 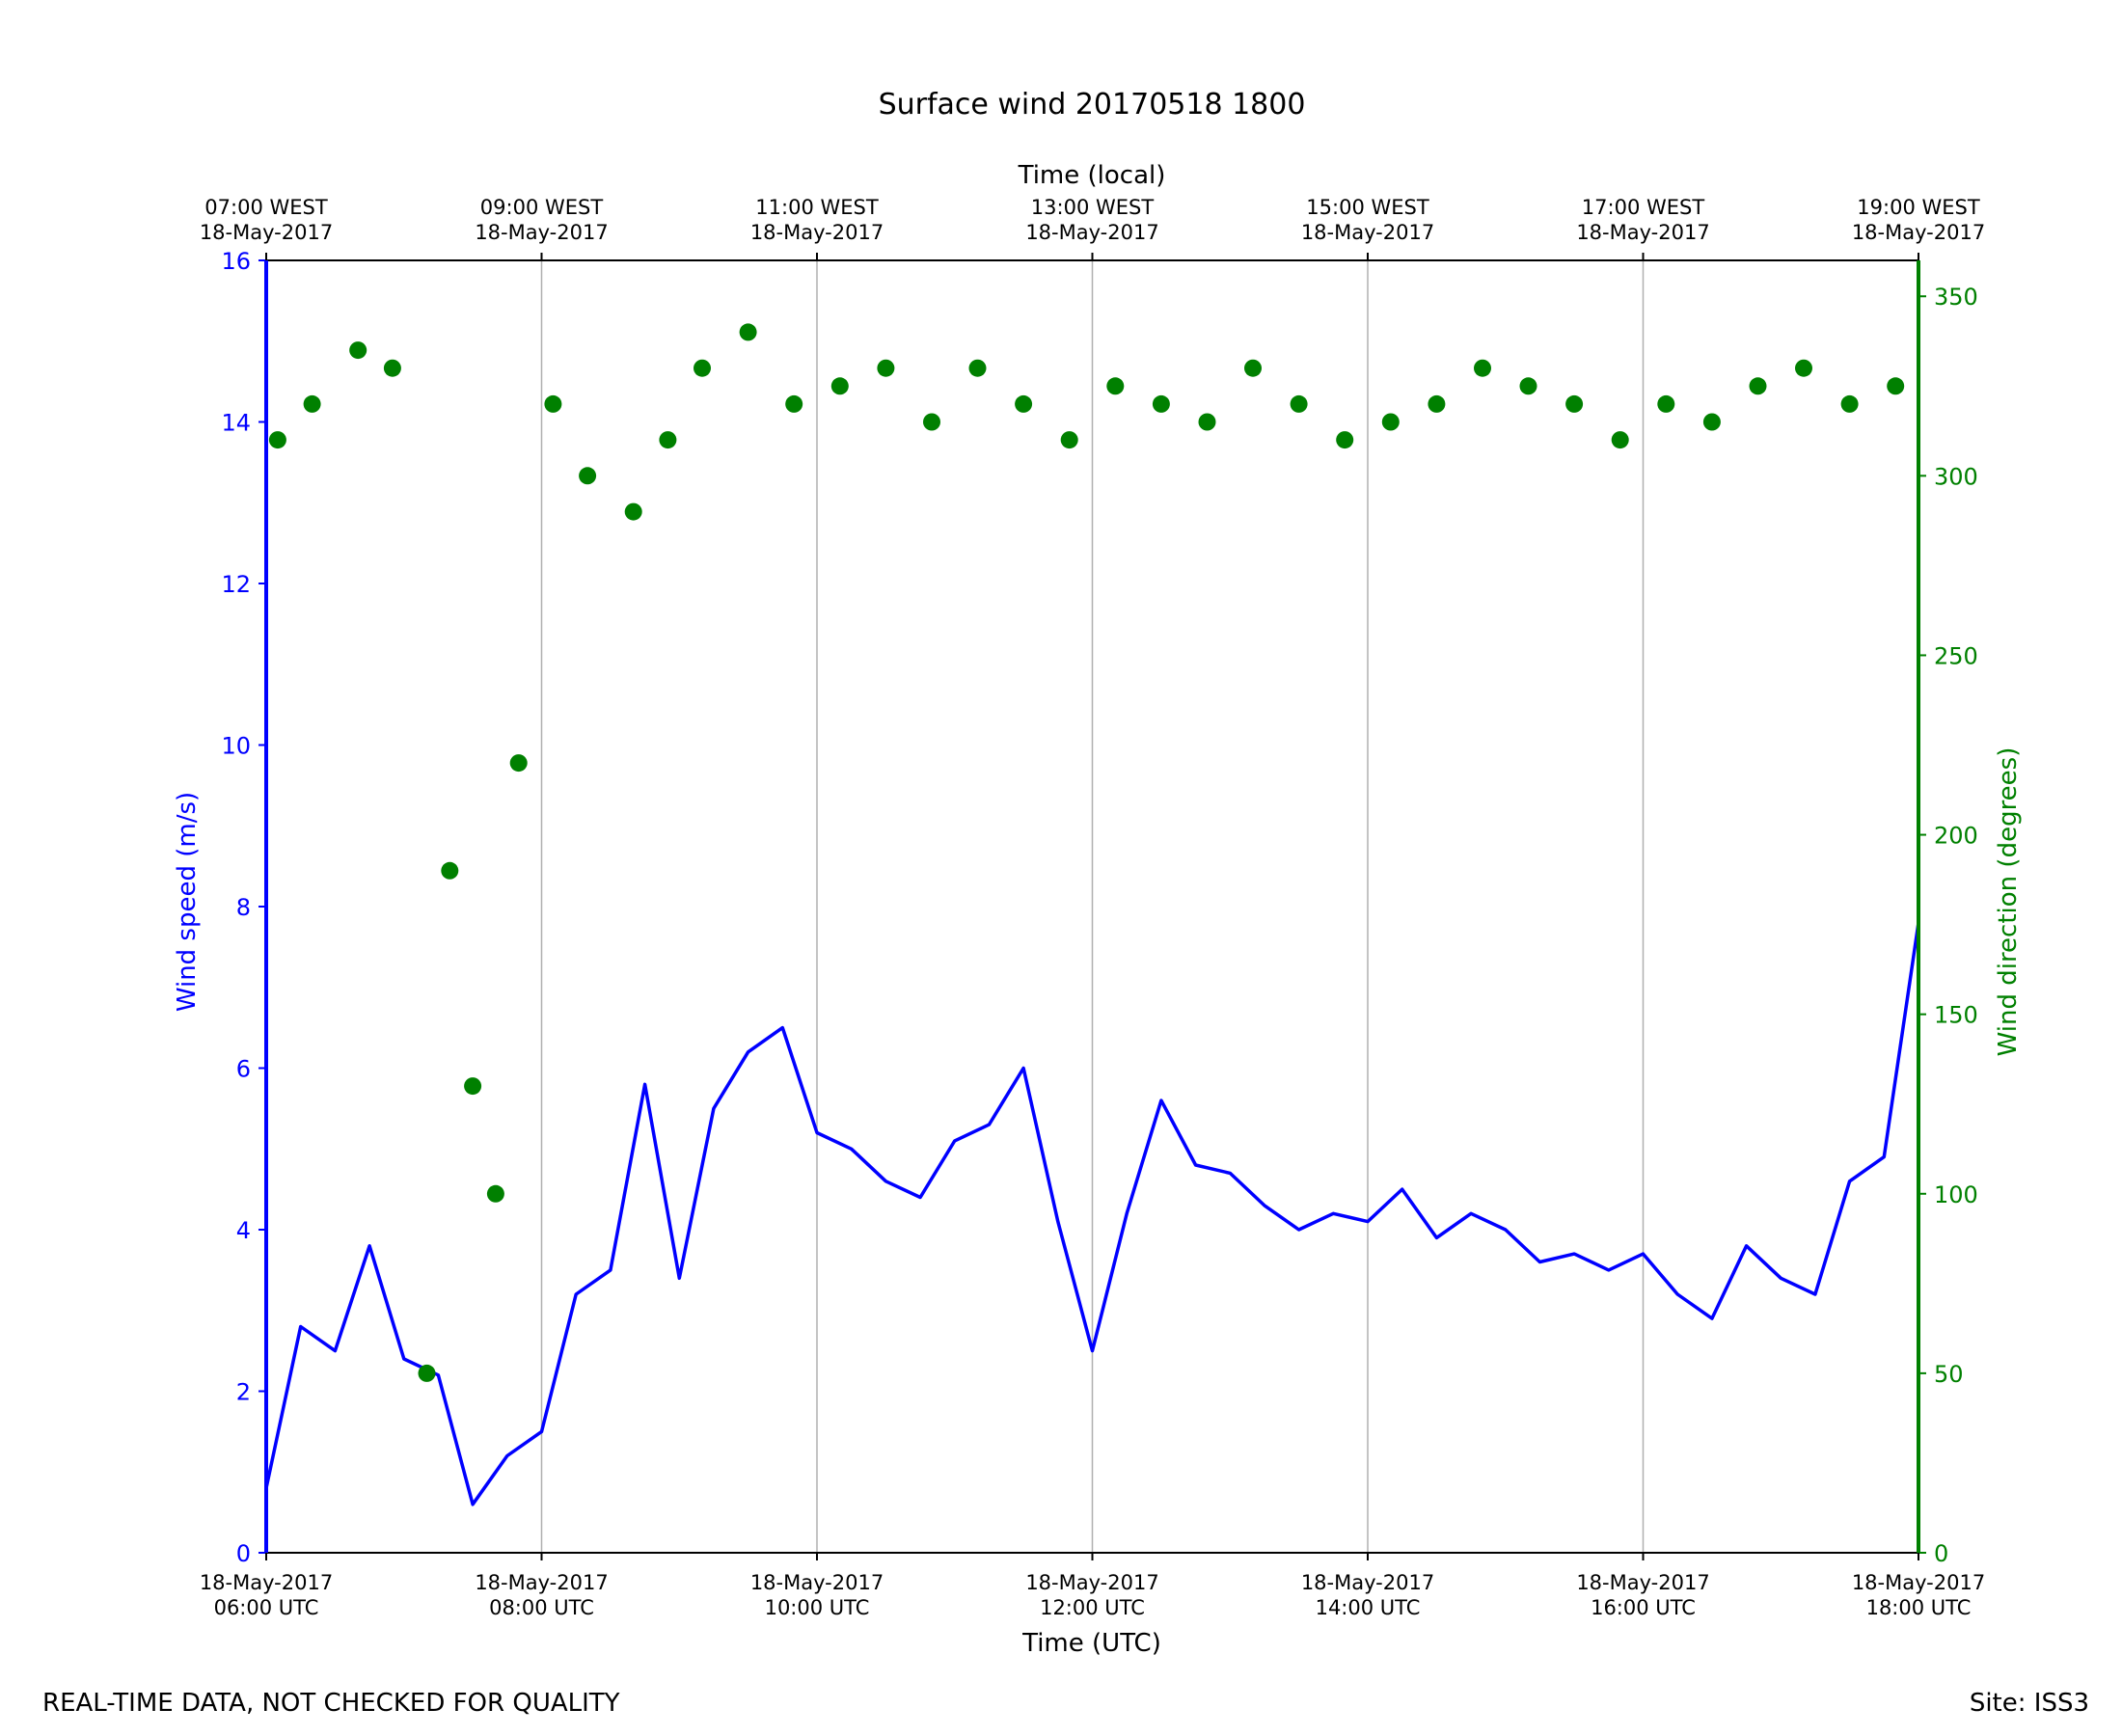 What do you see at coordinates (1949, 1374) in the screenshot?
I see `right-axis-tick-label: 50` at bounding box center [1949, 1374].